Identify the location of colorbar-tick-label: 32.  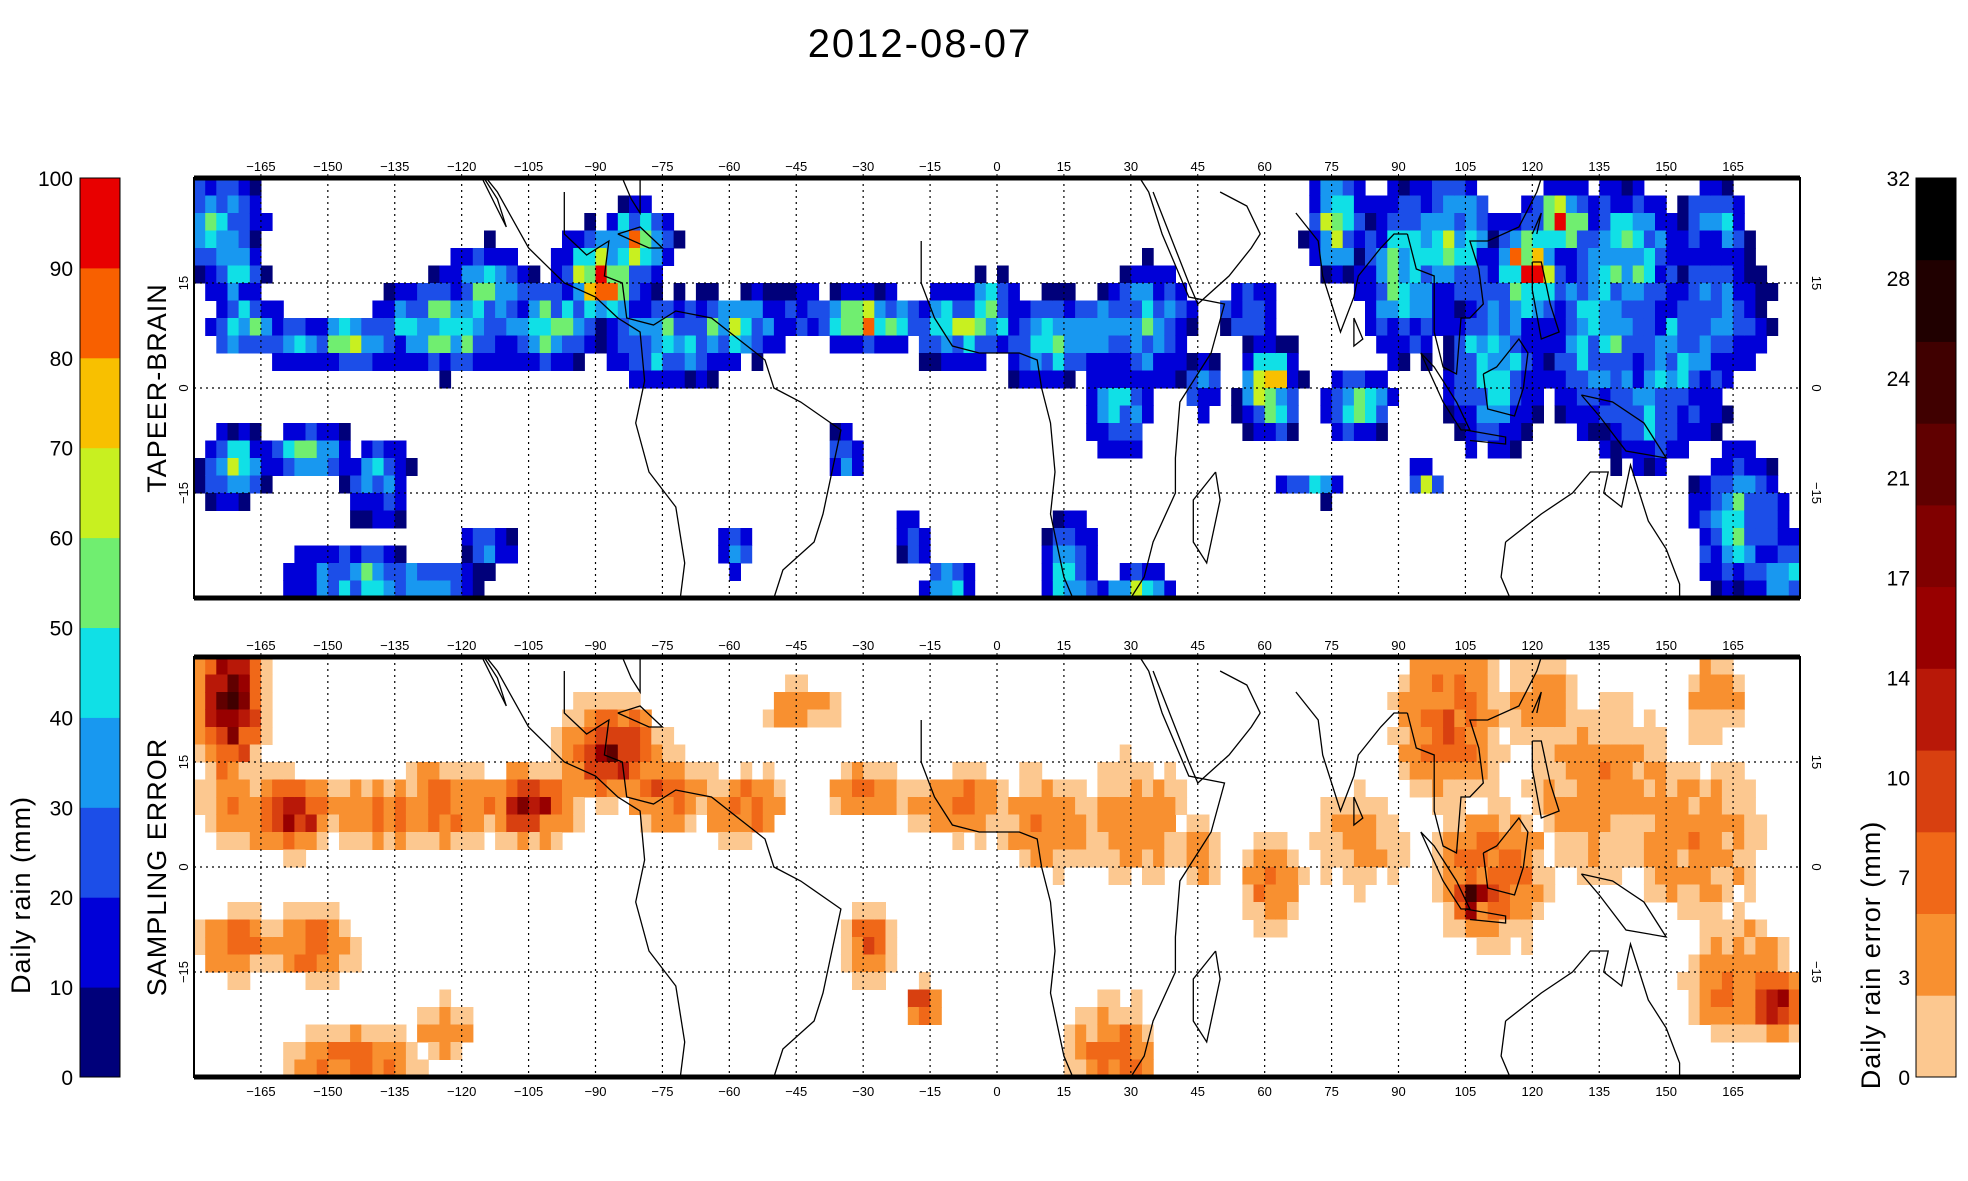
(1898, 179).